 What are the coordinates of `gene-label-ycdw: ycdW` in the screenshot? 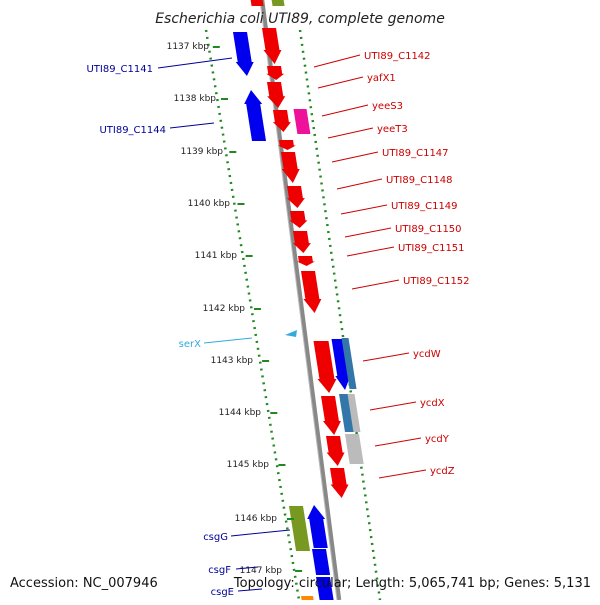 It's located at (427, 354).